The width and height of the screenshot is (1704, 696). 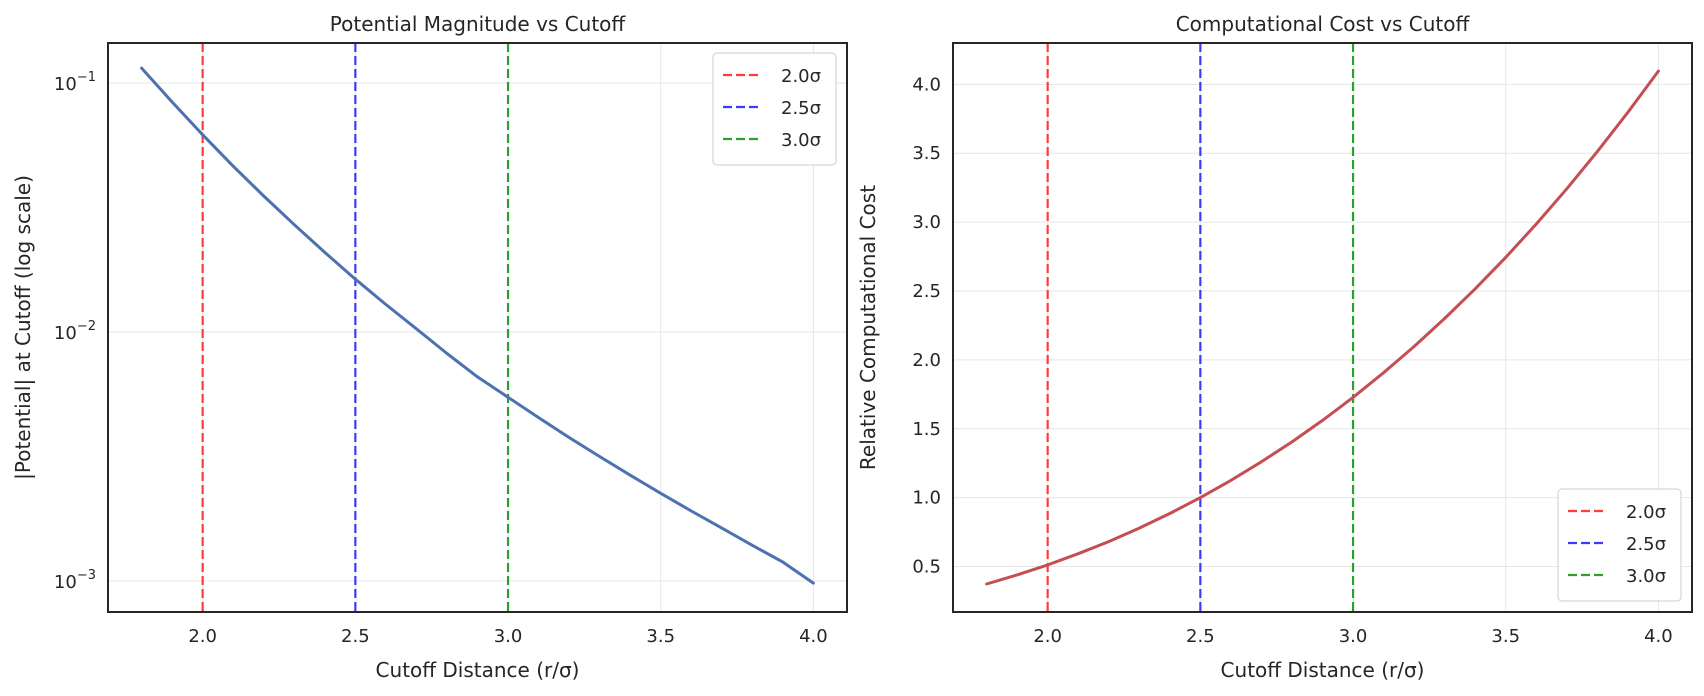 What do you see at coordinates (926, 153) in the screenshot?
I see `y-tick-label: 3.5` at bounding box center [926, 153].